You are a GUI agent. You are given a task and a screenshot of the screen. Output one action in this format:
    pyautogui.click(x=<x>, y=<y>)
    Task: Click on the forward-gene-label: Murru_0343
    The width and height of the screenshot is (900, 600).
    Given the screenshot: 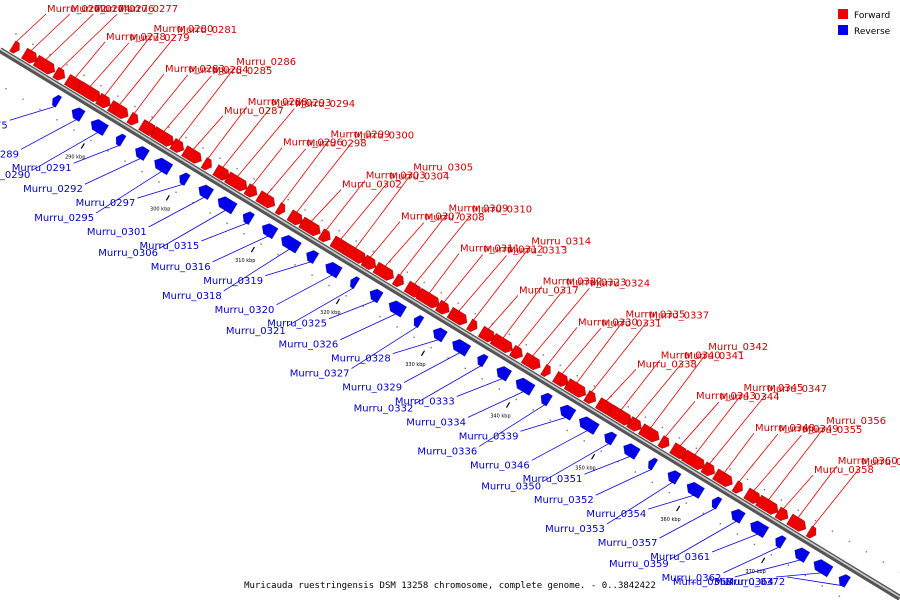 What is the action you would take?
    pyautogui.click(x=726, y=396)
    